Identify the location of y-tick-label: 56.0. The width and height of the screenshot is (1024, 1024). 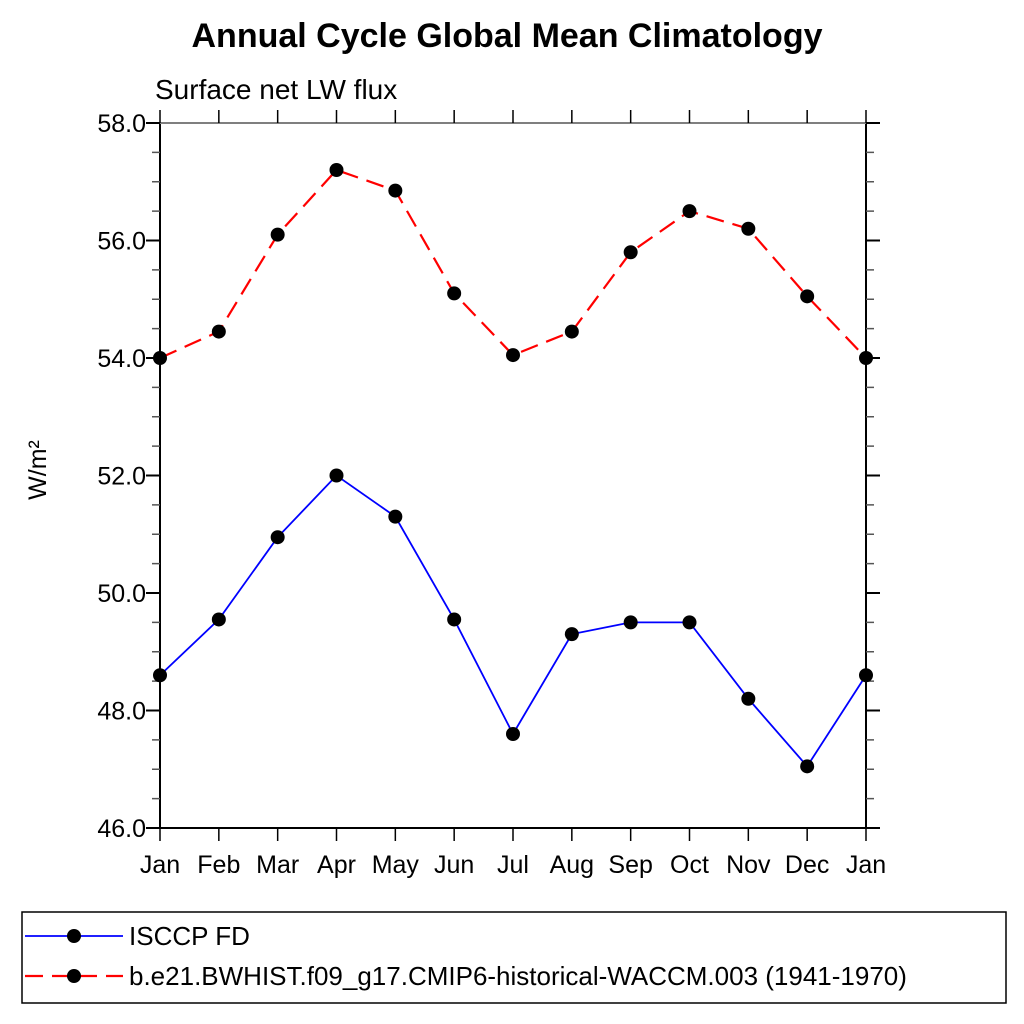
(121, 242).